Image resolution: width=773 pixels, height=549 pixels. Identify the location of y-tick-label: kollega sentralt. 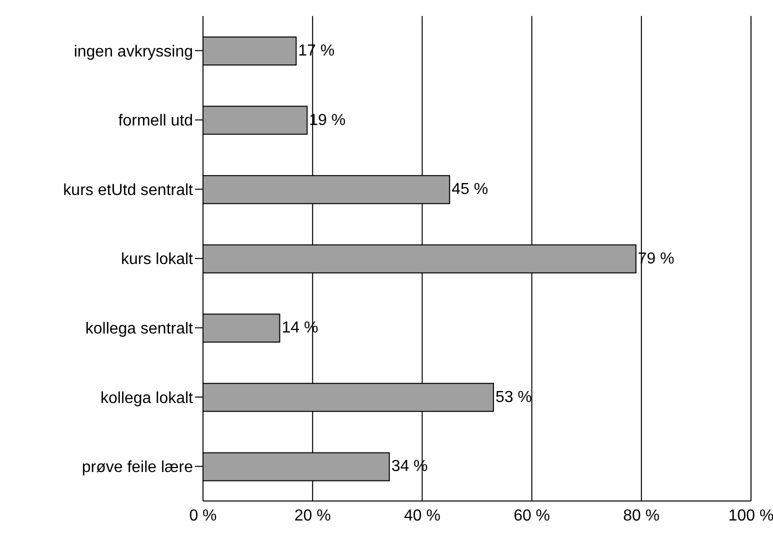
(139, 329).